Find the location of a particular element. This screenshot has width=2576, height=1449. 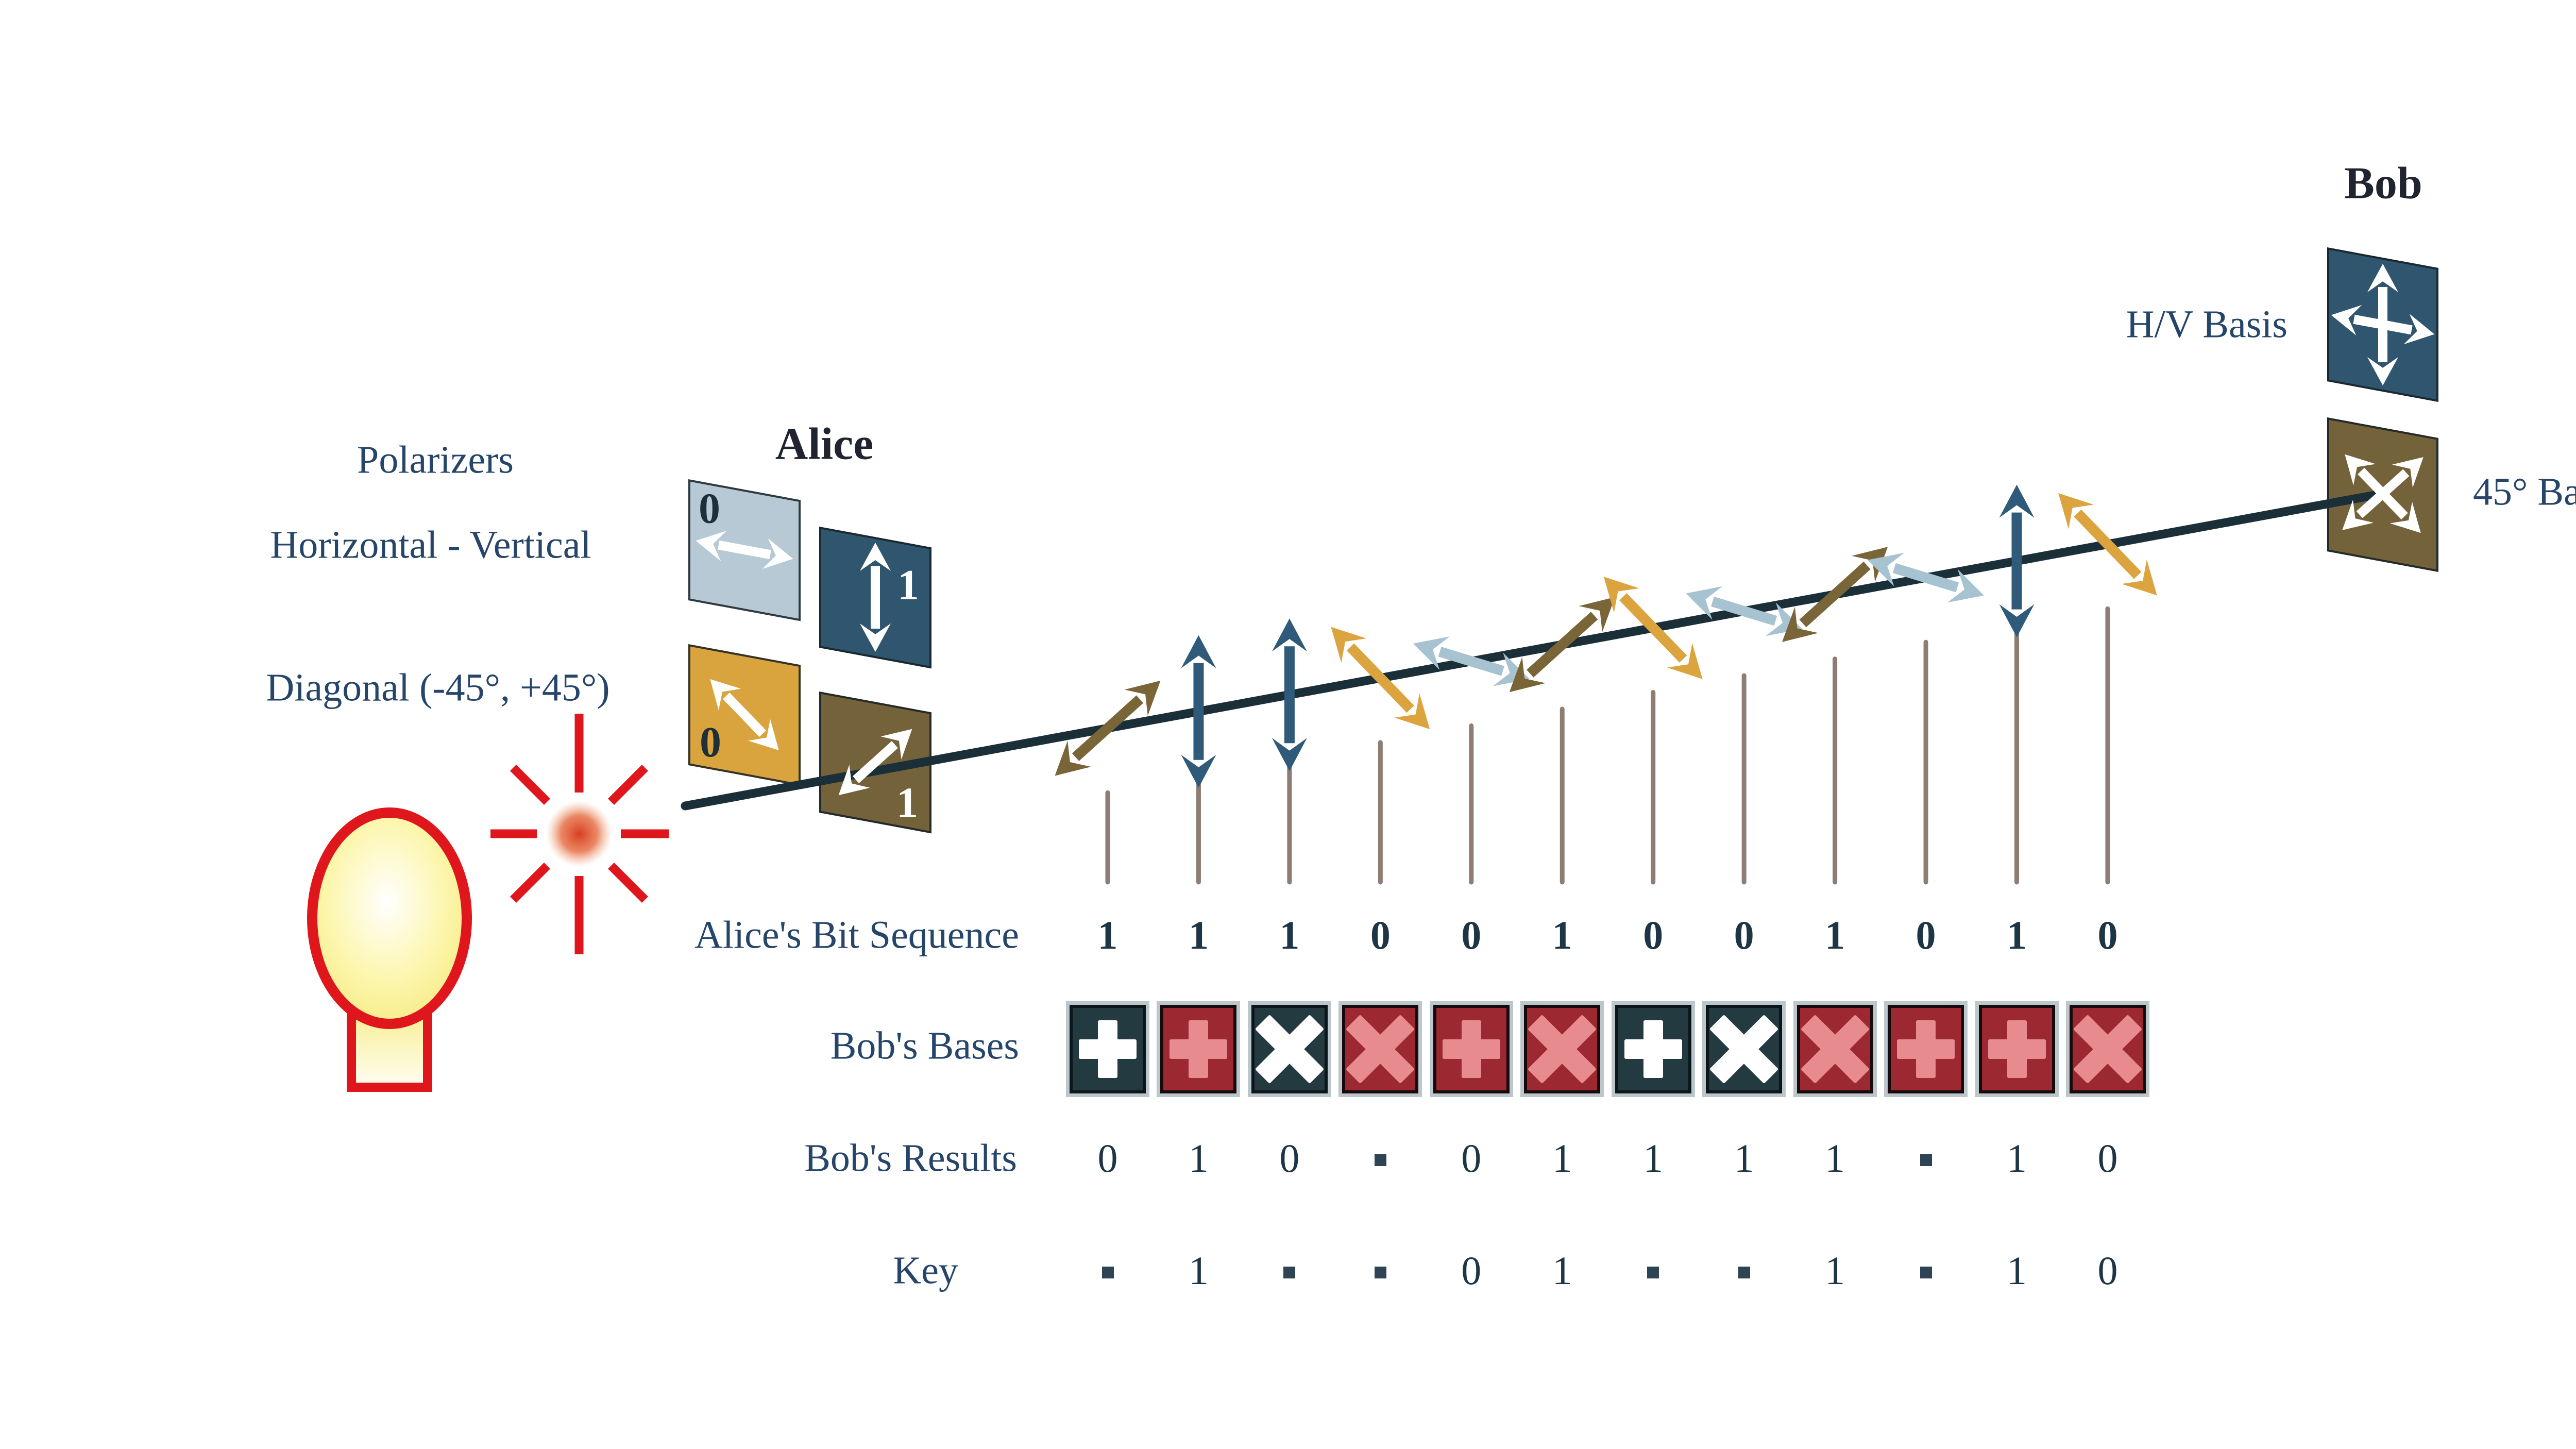

alice-bit-sequence-label: Alice's Bit Sequence is located at coordinates (856, 935).